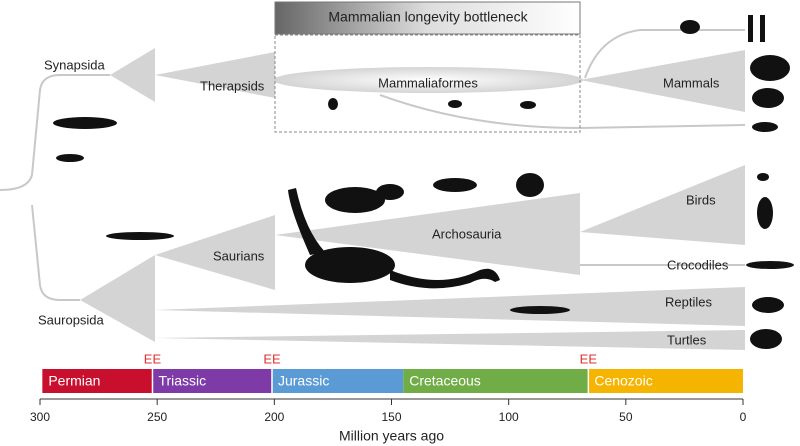  I want to click on clade-label: Mammals, so click(691, 82).